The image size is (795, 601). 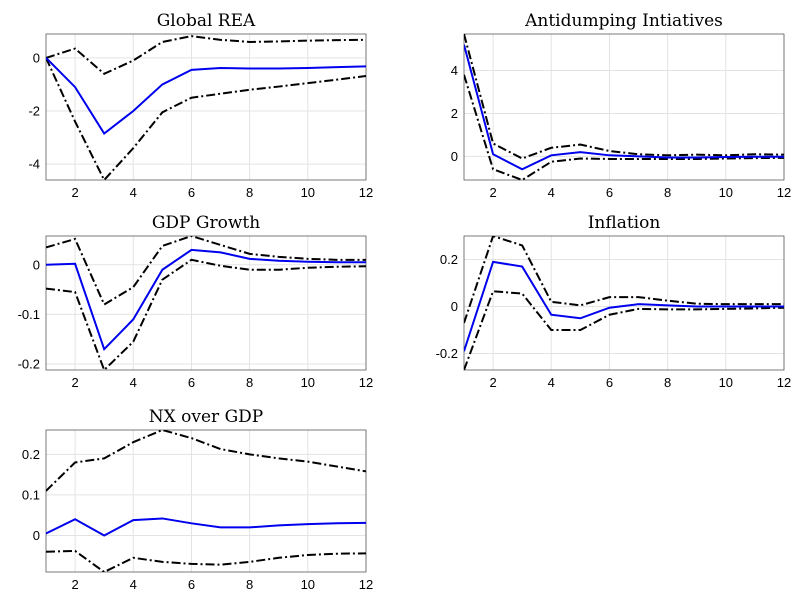 I want to click on y-tick-label: -4, so click(x=34, y=164).